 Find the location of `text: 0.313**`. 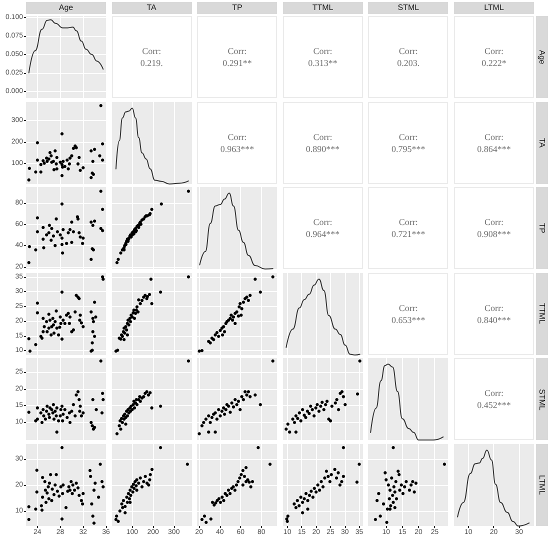

text: 0.313** is located at coordinates (323, 63).